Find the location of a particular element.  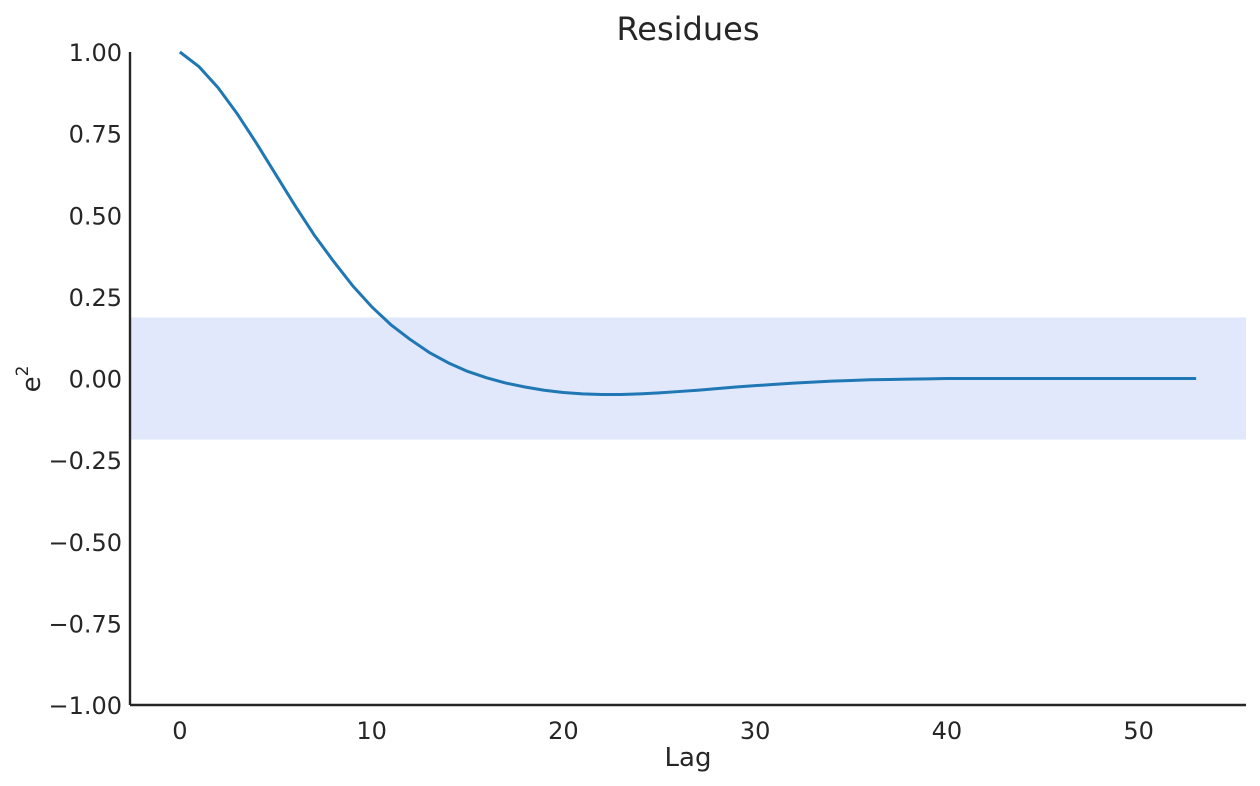

y-tick-label: 0.00 is located at coordinates (95, 380).